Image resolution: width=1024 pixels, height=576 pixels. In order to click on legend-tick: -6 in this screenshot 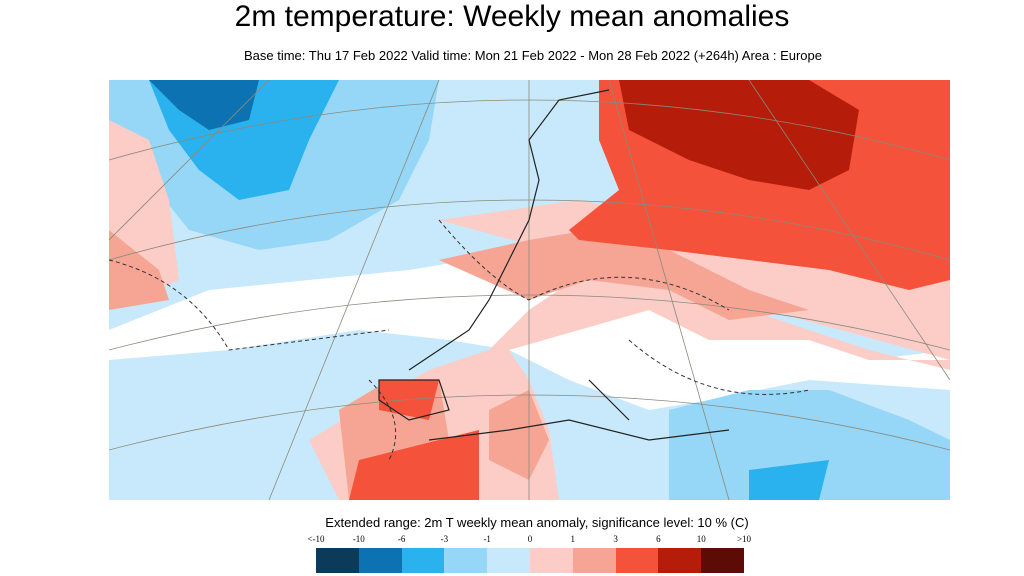, I will do `click(401, 539)`.